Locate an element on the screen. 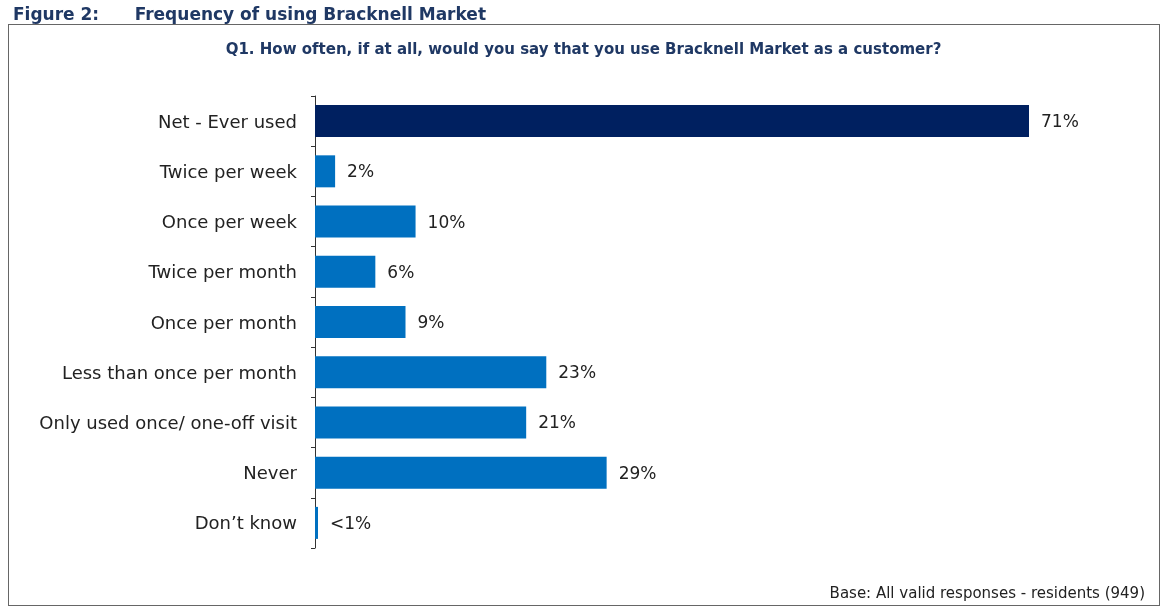 The image size is (1167, 608). y-tick-label: Never is located at coordinates (270, 473).